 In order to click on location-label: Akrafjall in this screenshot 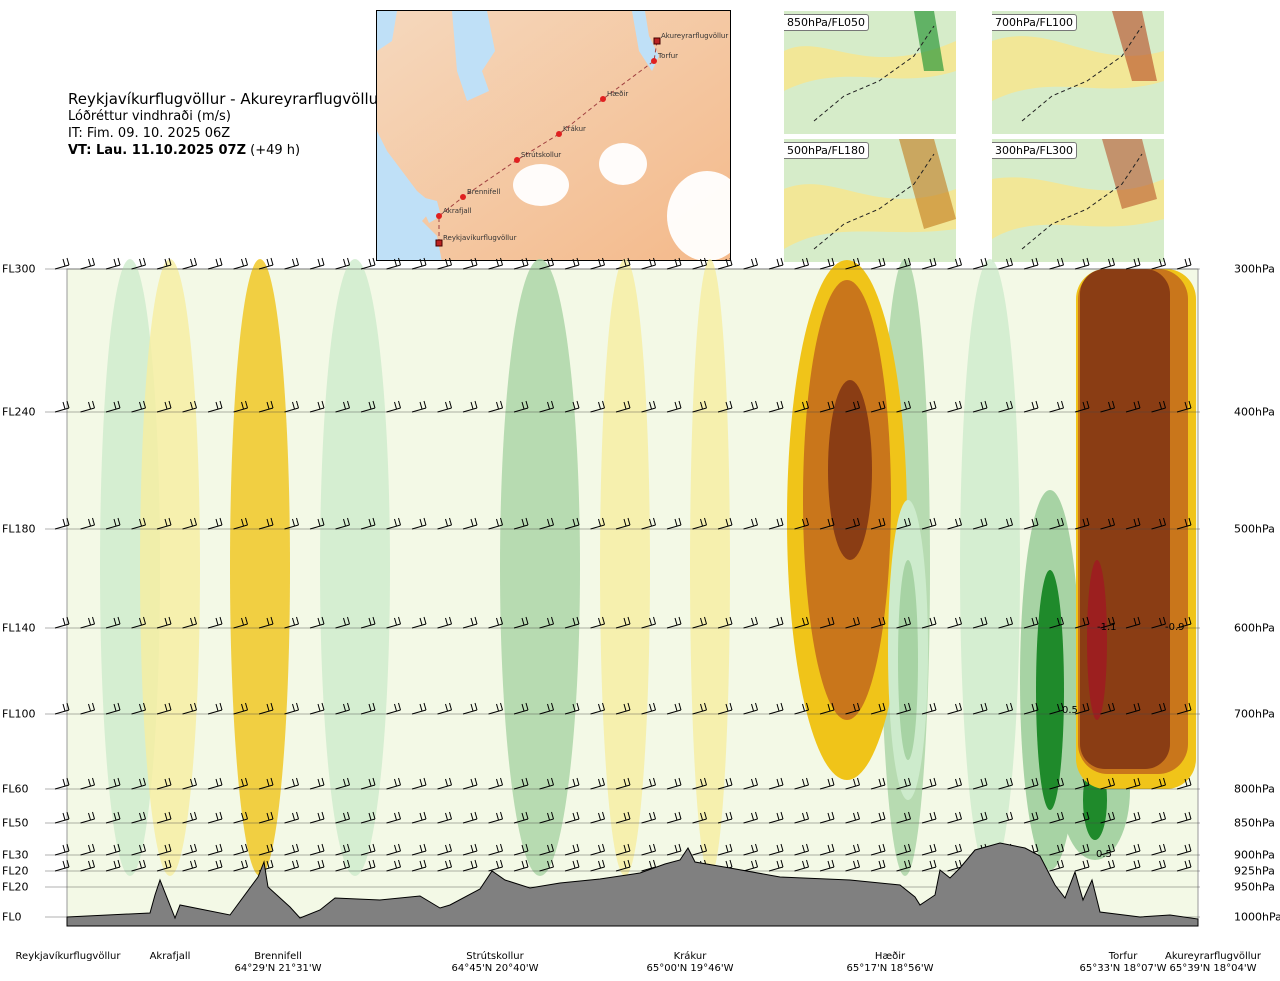, I will do `click(170, 957)`.